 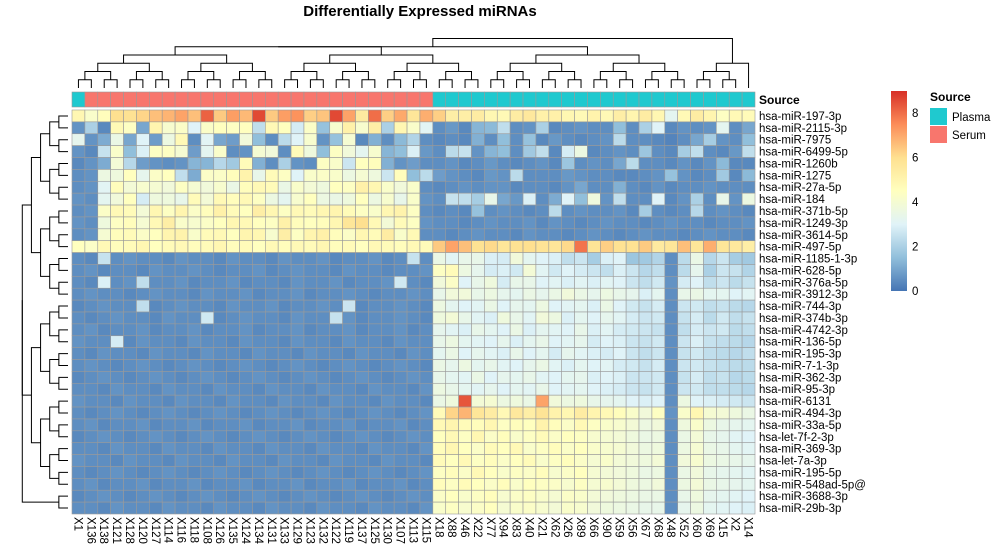 What do you see at coordinates (419, 11) in the screenshot?
I see `chart-title: Differentially Expressed miRNAs` at bounding box center [419, 11].